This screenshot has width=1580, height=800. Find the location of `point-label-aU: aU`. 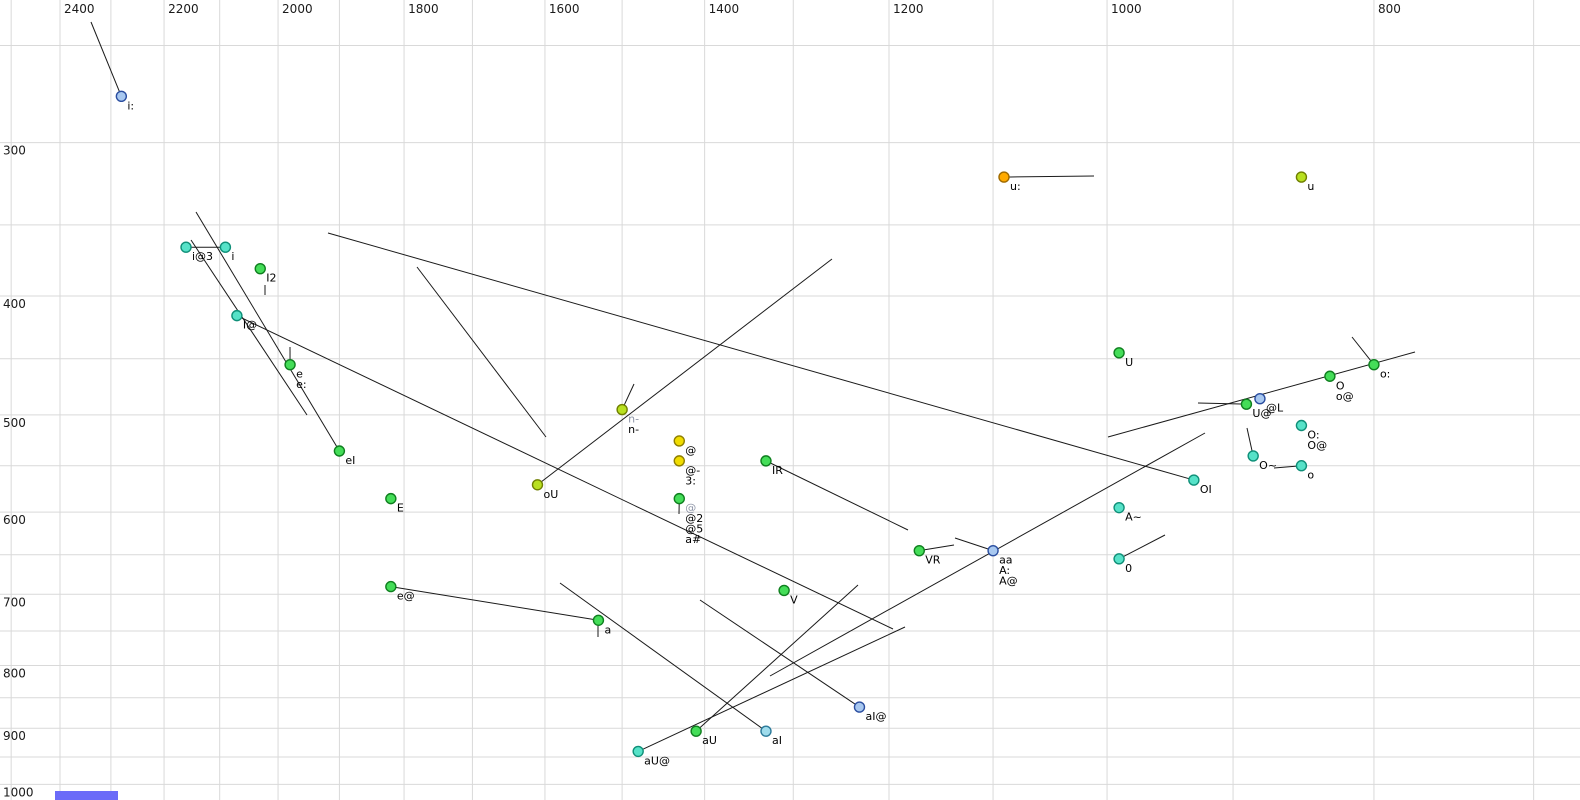

point-label-aU: aU is located at coordinates (709, 740).